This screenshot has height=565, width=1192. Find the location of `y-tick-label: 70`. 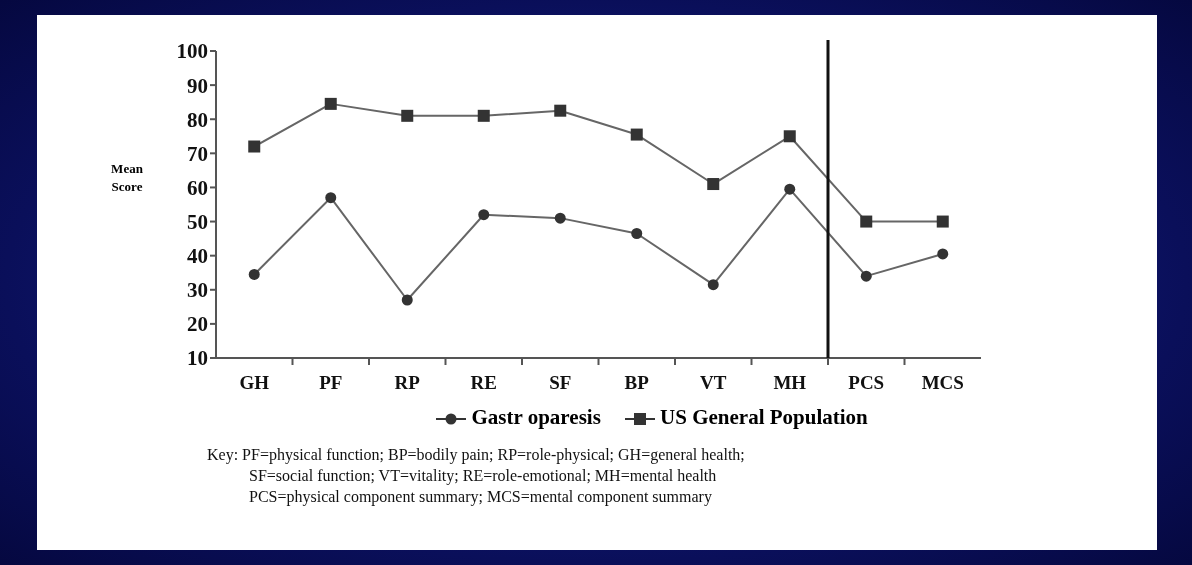

y-tick-label: 70 is located at coordinates (197, 153).